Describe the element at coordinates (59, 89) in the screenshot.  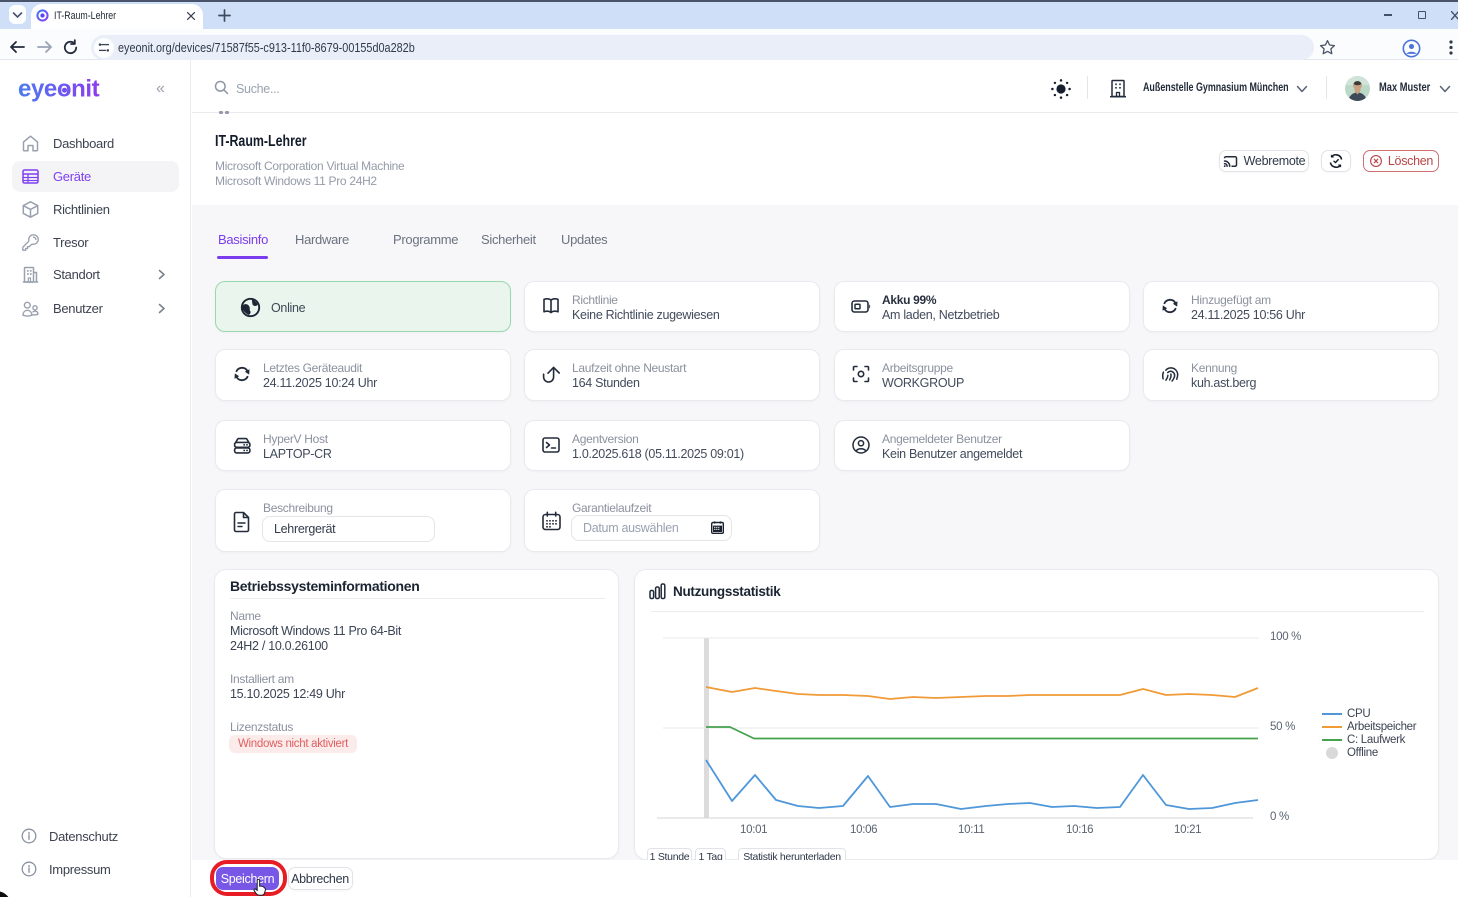
I see `svg-text: eyeonit` at that location.